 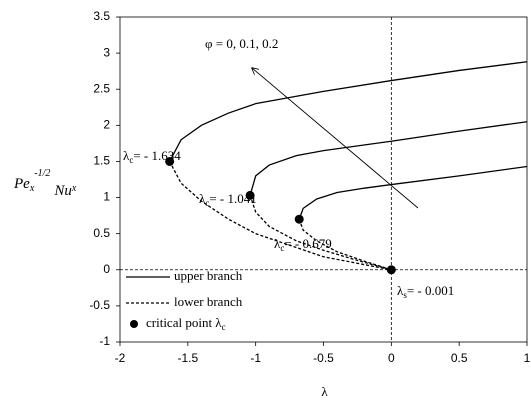 I want to click on annotation: λc= - 0.679, so click(x=303, y=244).